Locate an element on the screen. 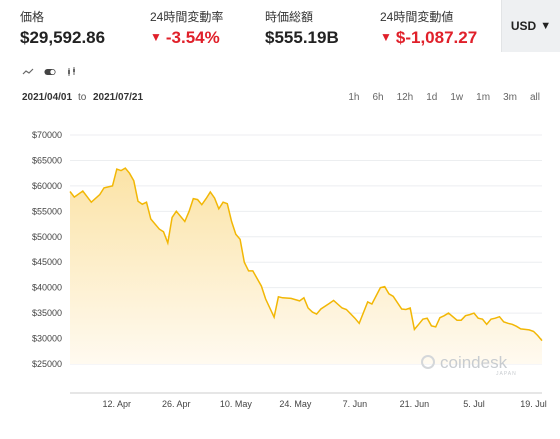  x-tick-label: 5. Jul is located at coordinates (474, 404).